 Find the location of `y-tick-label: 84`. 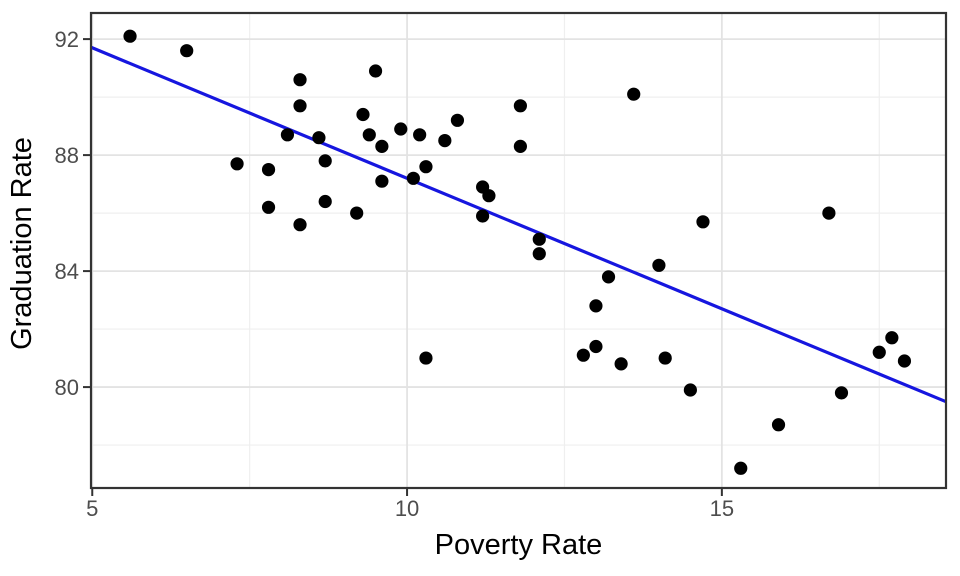

y-tick-label: 84 is located at coordinates (67, 271).